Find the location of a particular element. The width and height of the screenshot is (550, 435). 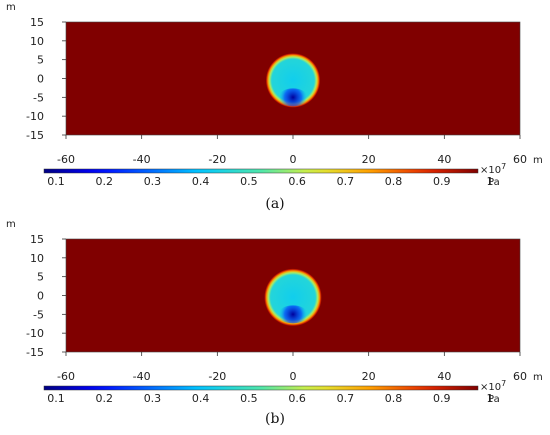

caption-a: (a) is located at coordinates (275, 204).